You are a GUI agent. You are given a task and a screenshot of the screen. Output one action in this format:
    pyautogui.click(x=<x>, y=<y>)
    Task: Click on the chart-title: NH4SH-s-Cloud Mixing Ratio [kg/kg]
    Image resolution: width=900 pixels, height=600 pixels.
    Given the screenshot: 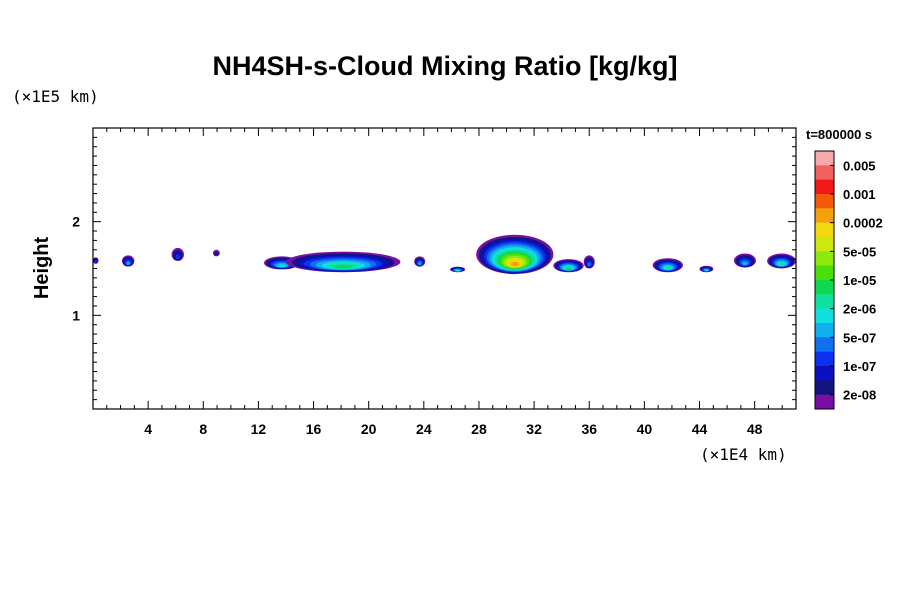 What is the action you would take?
    pyautogui.click(x=445, y=66)
    